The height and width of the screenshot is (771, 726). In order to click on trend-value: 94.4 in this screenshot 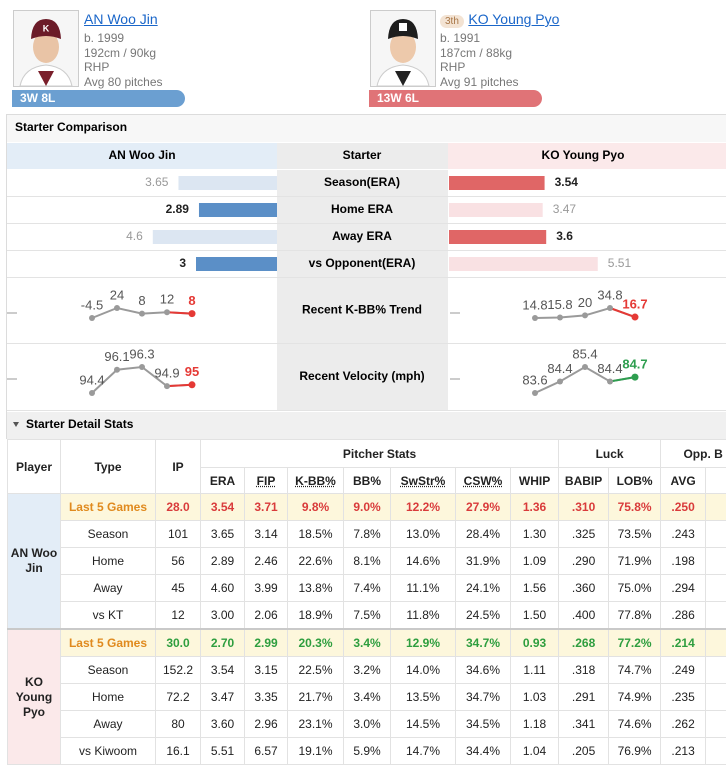, I will do `click(91, 379)`.